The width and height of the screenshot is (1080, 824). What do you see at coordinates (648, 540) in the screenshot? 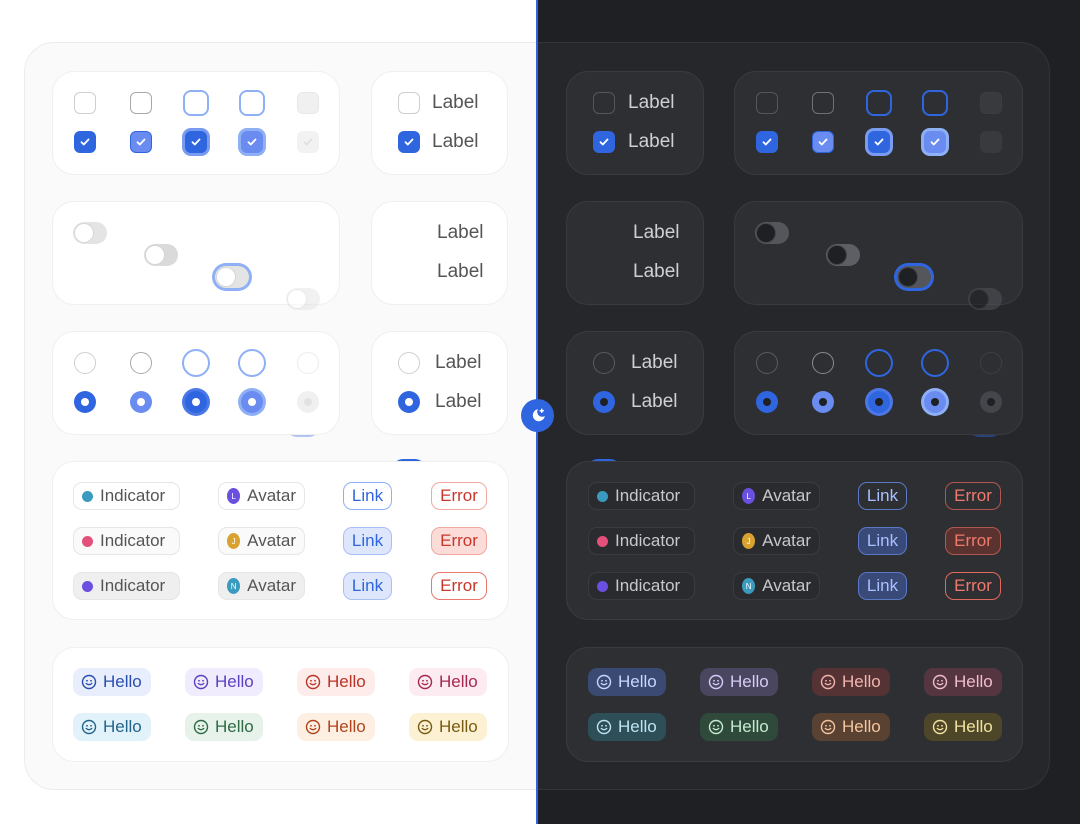
I see `badge-label: Indicator` at bounding box center [648, 540].